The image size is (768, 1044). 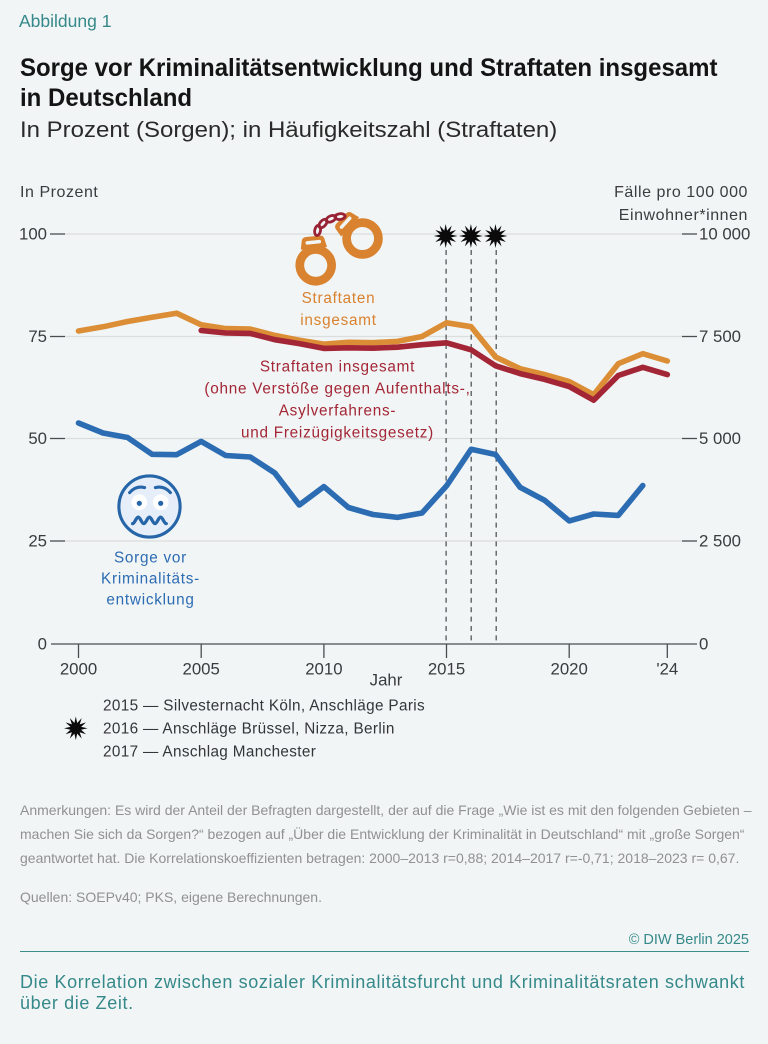 What do you see at coordinates (339, 298) in the screenshot?
I see `svg-text: Straftaten` at bounding box center [339, 298].